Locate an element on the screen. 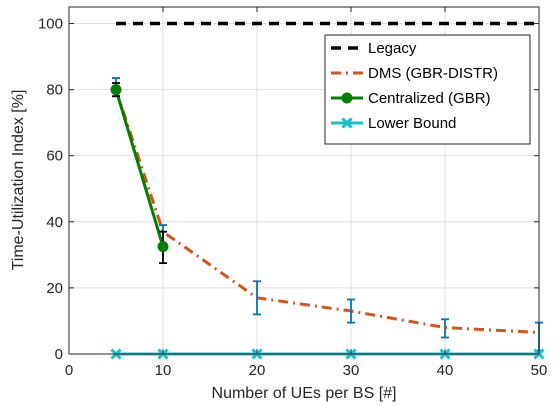  legend-item: Legacy is located at coordinates (374, 48).